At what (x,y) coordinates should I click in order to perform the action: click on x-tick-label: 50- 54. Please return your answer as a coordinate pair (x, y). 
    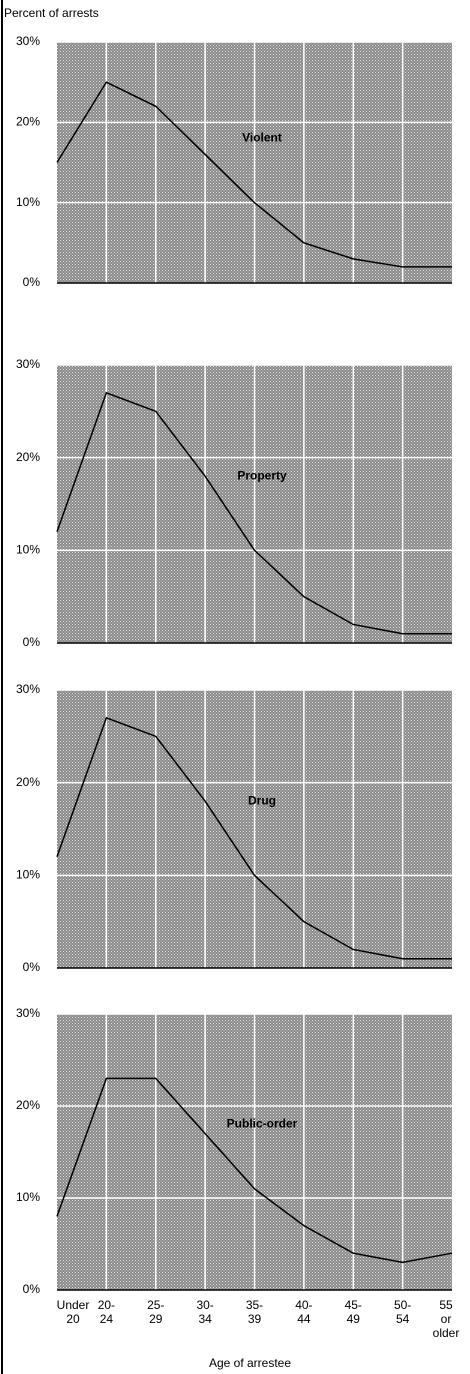
    Looking at the image, I should click on (402, 1312).